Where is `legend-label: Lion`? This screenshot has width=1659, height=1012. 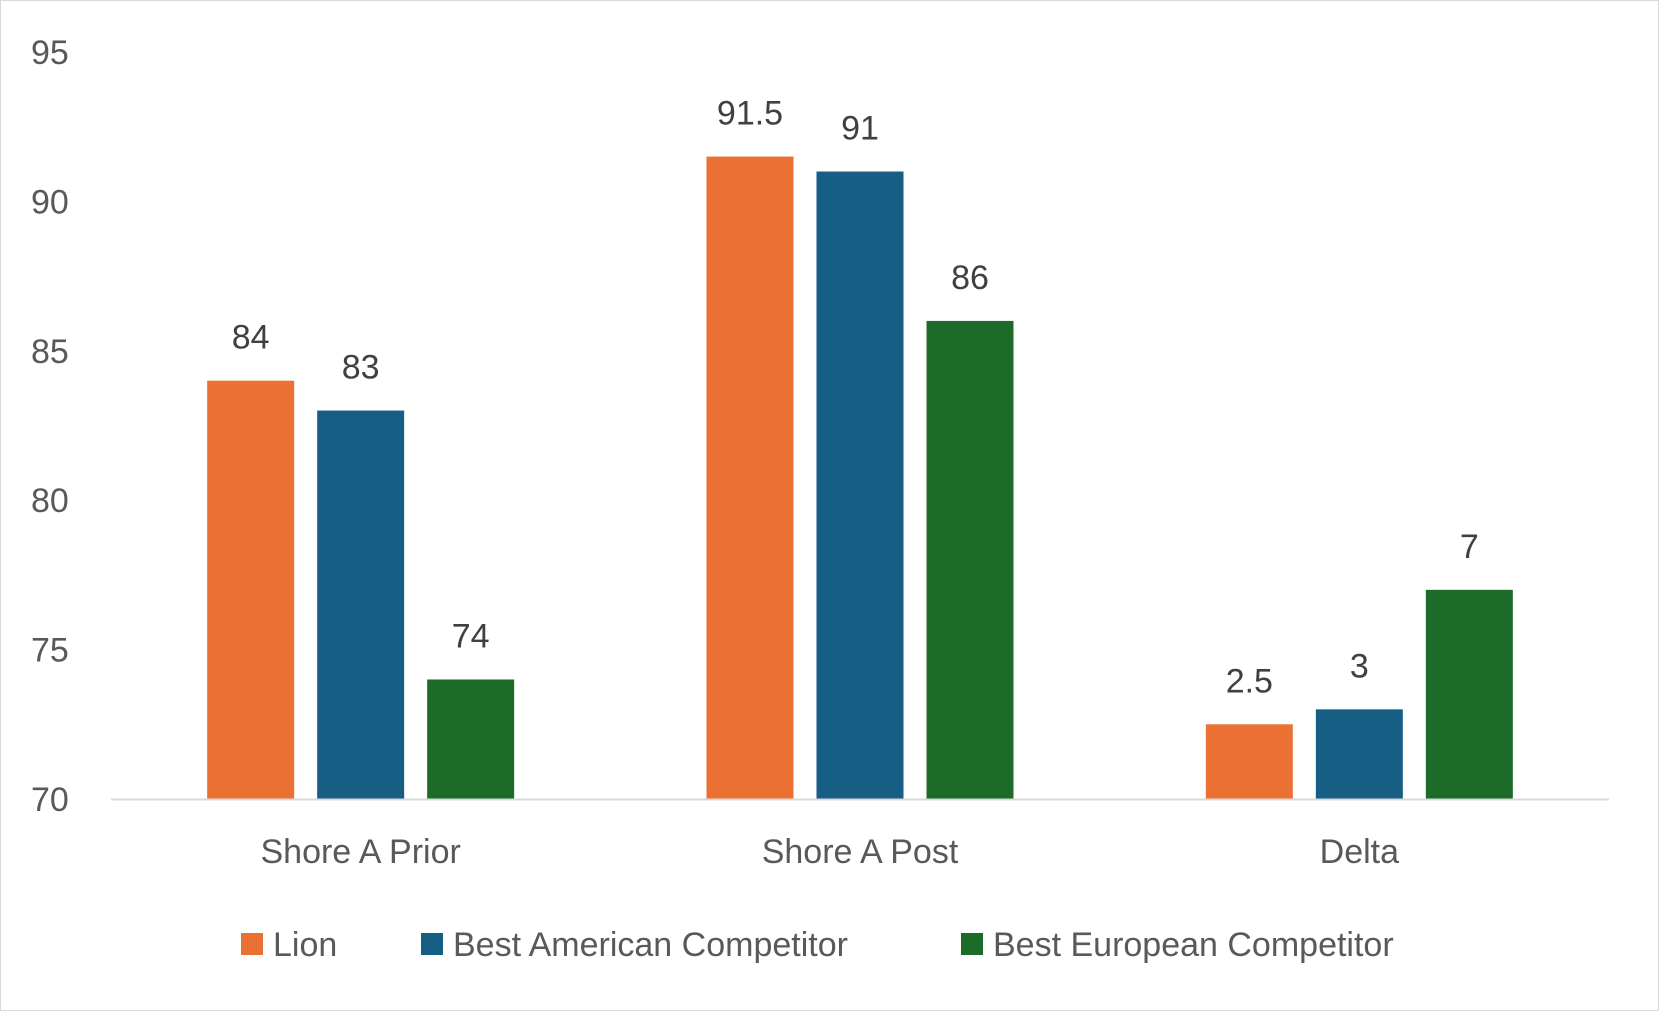
legend-label: Lion is located at coordinates (305, 945).